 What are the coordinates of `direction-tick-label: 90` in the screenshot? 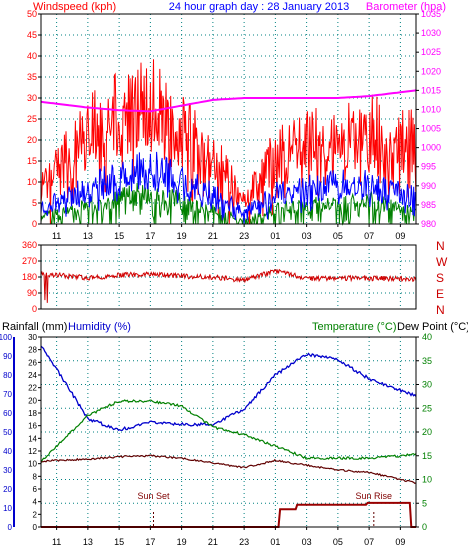 It's located at (32, 293).